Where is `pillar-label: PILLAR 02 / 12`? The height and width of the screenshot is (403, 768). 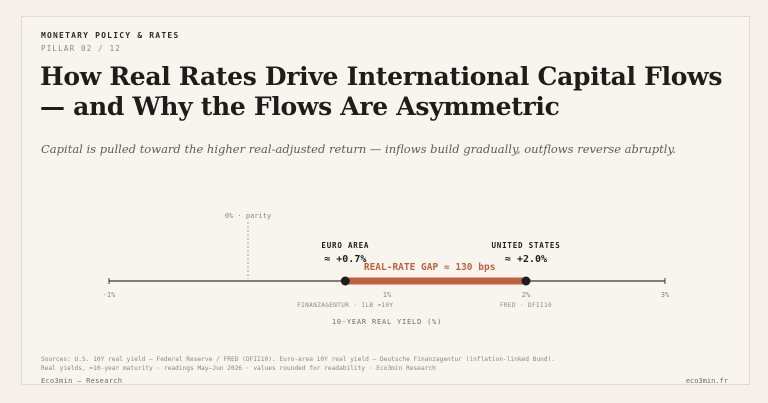 pillar-label: PILLAR 02 / 12 is located at coordinates (81, 48).